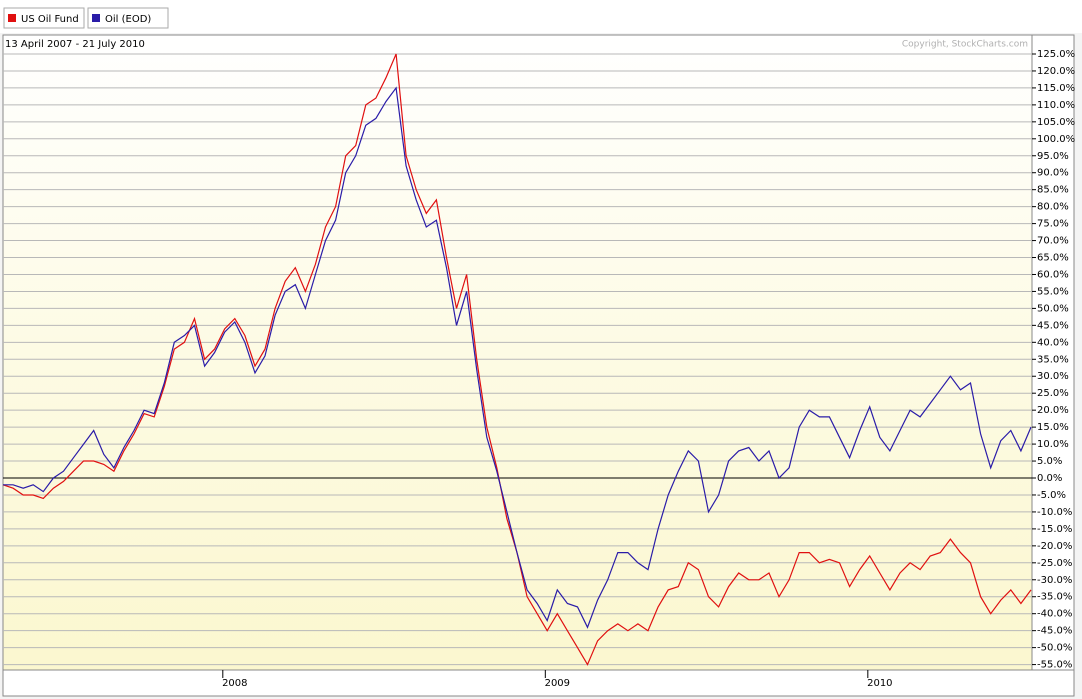  Describe the element at coordinates (1053, 190) in the screenshot. I see `y-tick-label: 85.0%` at that location.